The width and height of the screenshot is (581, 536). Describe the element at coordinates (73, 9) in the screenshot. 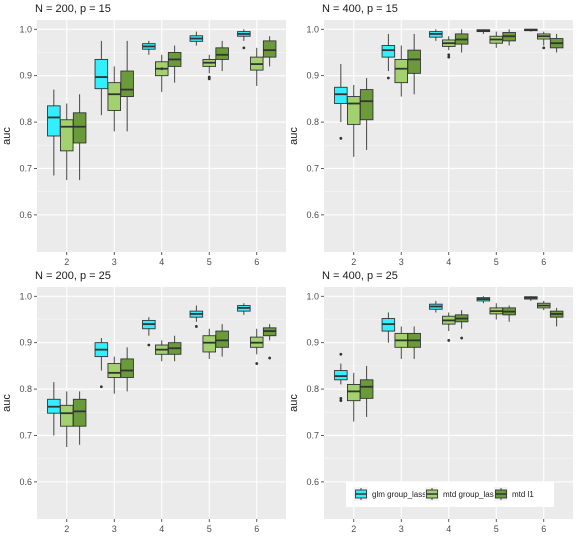

I see `panel-title: N = 200, p = 15` at that location.